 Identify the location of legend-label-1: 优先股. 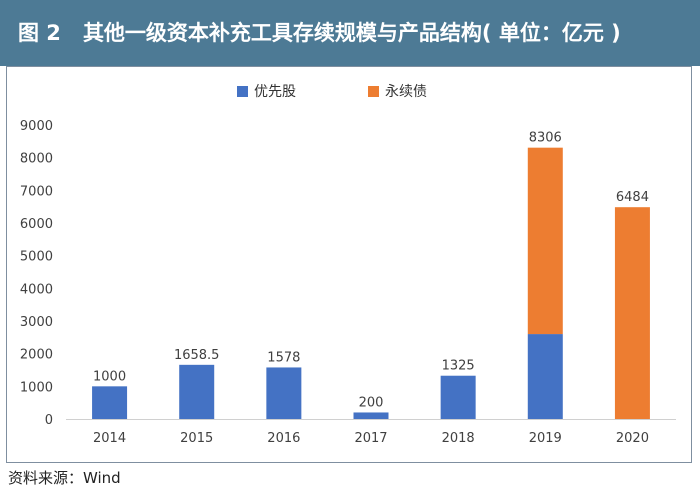
(275, 92).